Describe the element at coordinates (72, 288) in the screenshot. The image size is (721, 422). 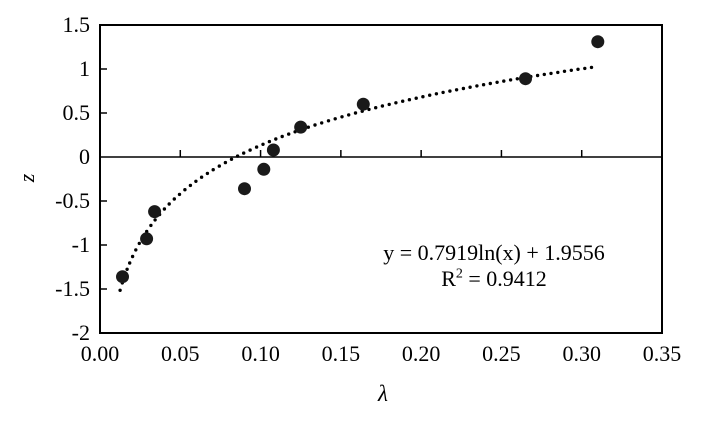
I see `y-tick-label: -1.5` at that location.